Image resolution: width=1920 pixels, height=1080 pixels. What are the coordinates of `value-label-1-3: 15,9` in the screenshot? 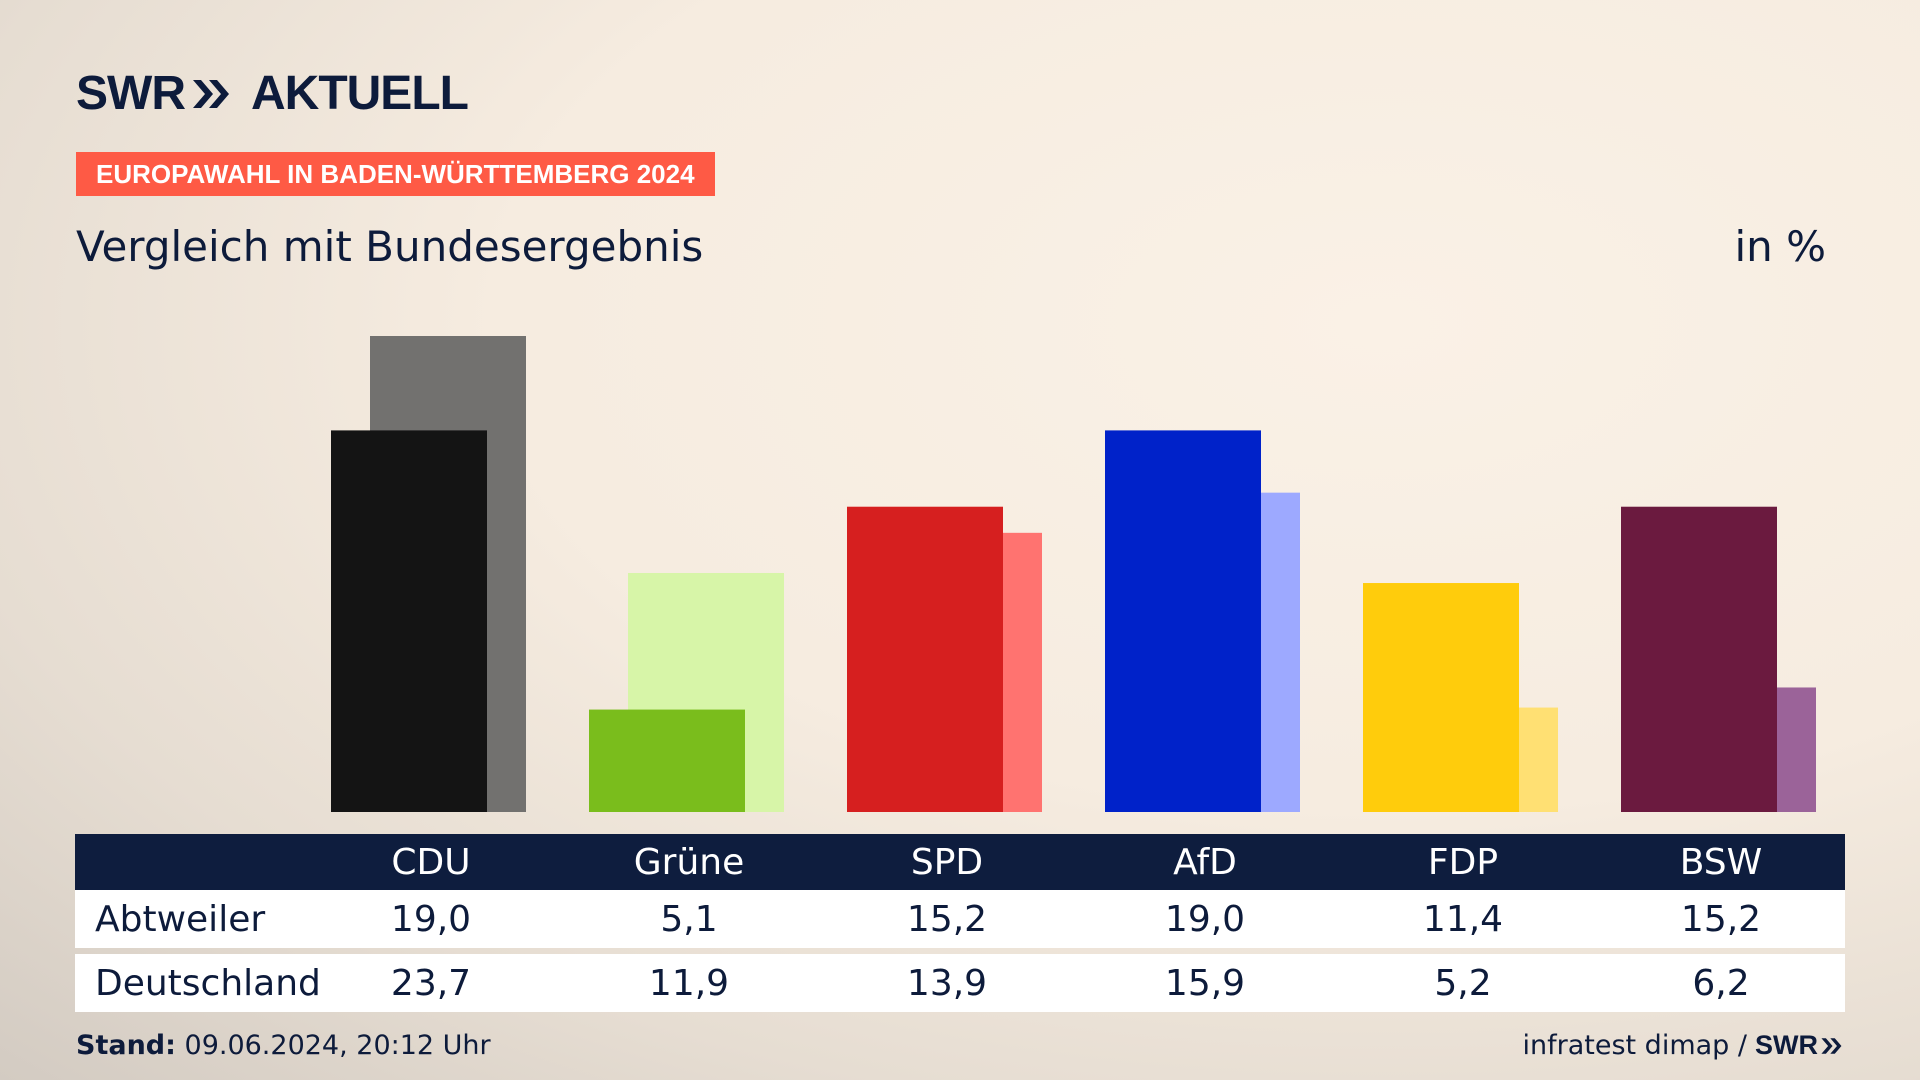 It's located at (1205, 983).